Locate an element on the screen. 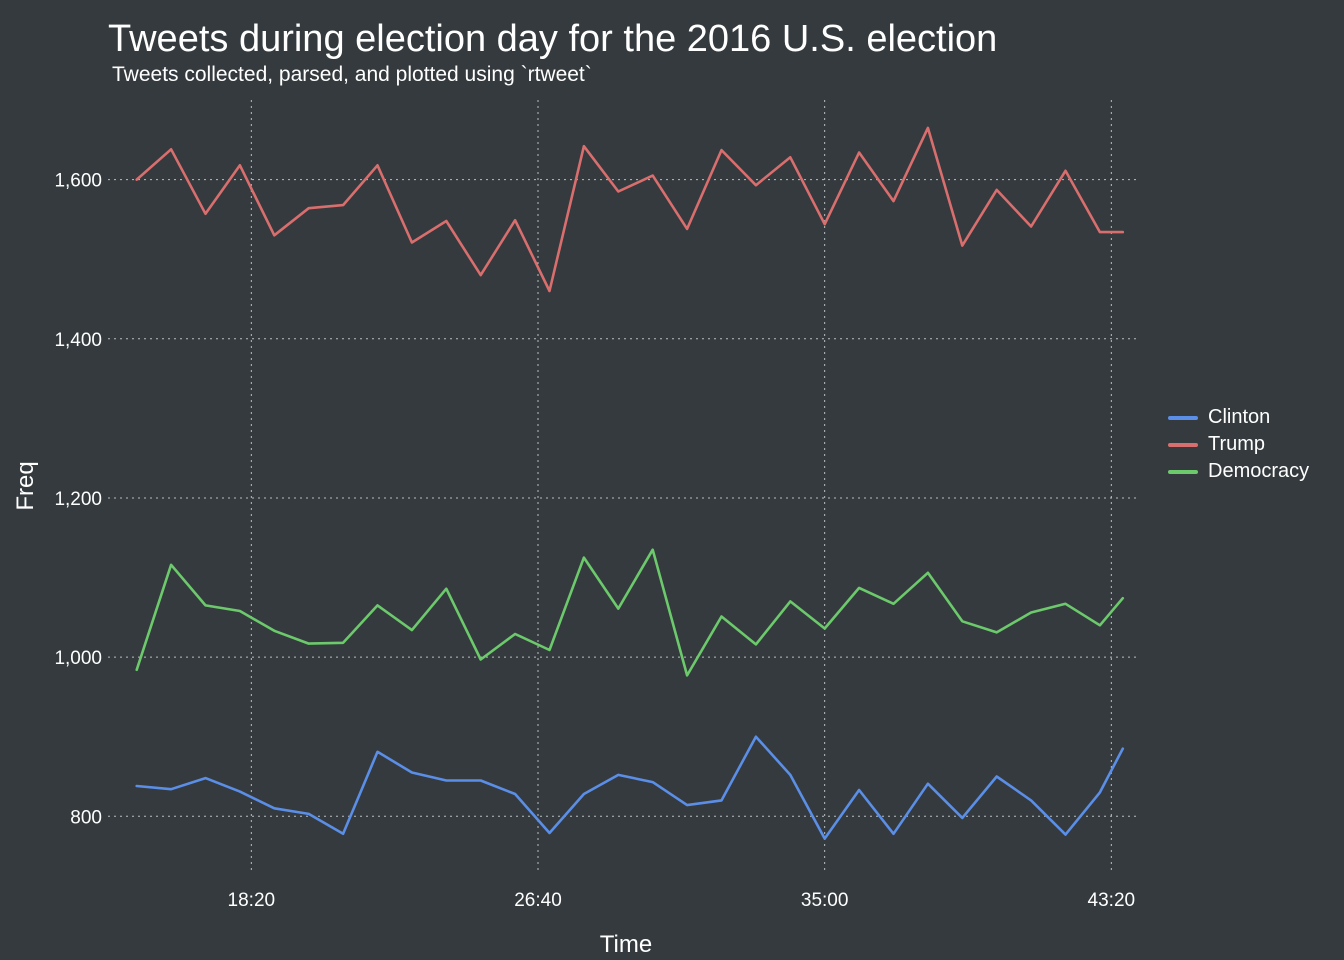  legend-item-democracy: Democracy is located at coordinates (1238, 471).